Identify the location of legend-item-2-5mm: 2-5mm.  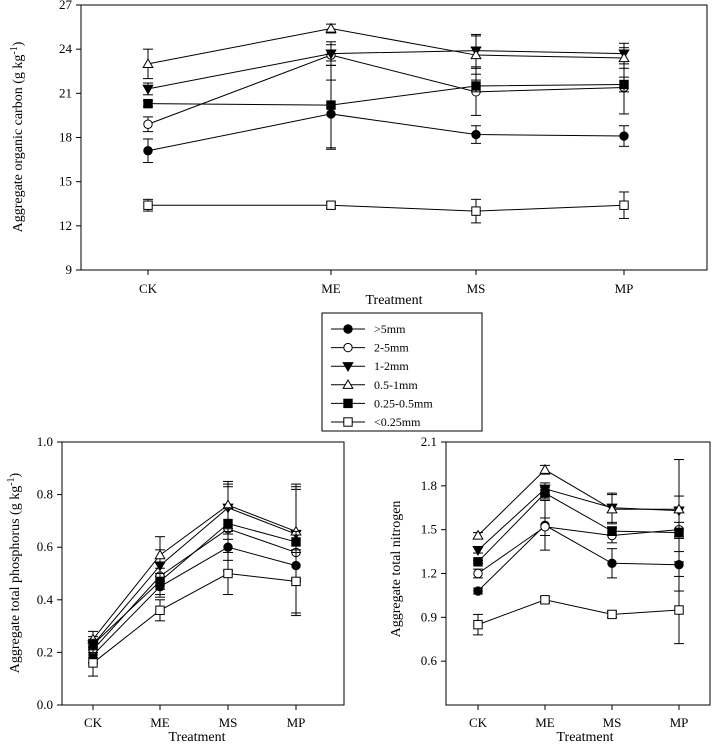
(370, 348).